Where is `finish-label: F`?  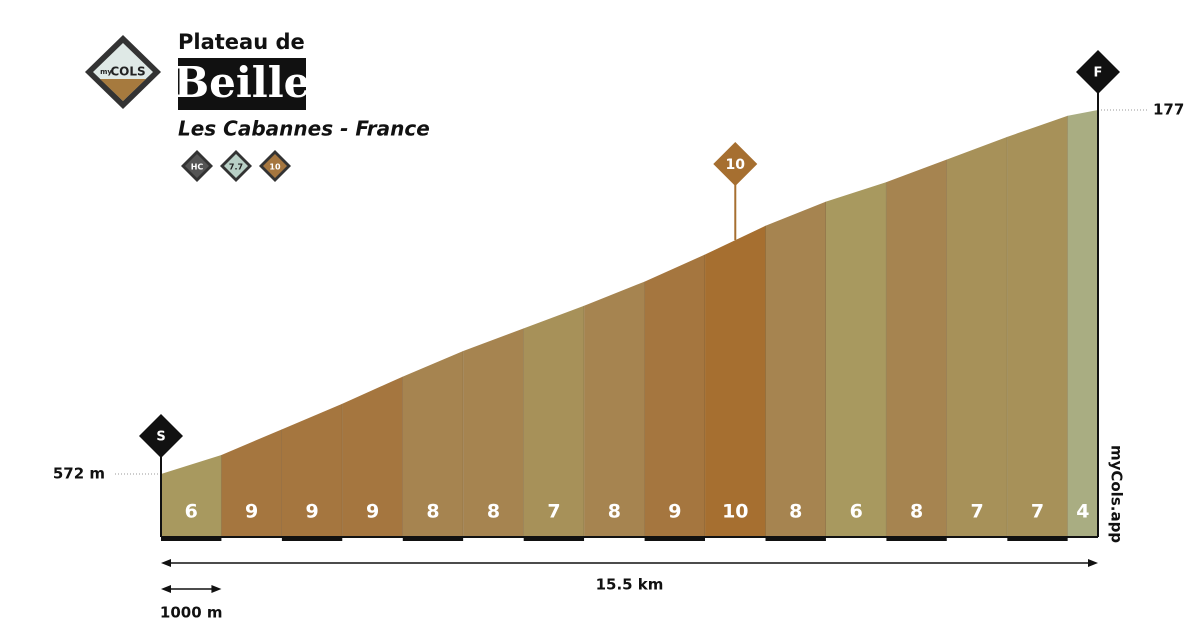
finish-label: F is located at coordinates (1098, 73).